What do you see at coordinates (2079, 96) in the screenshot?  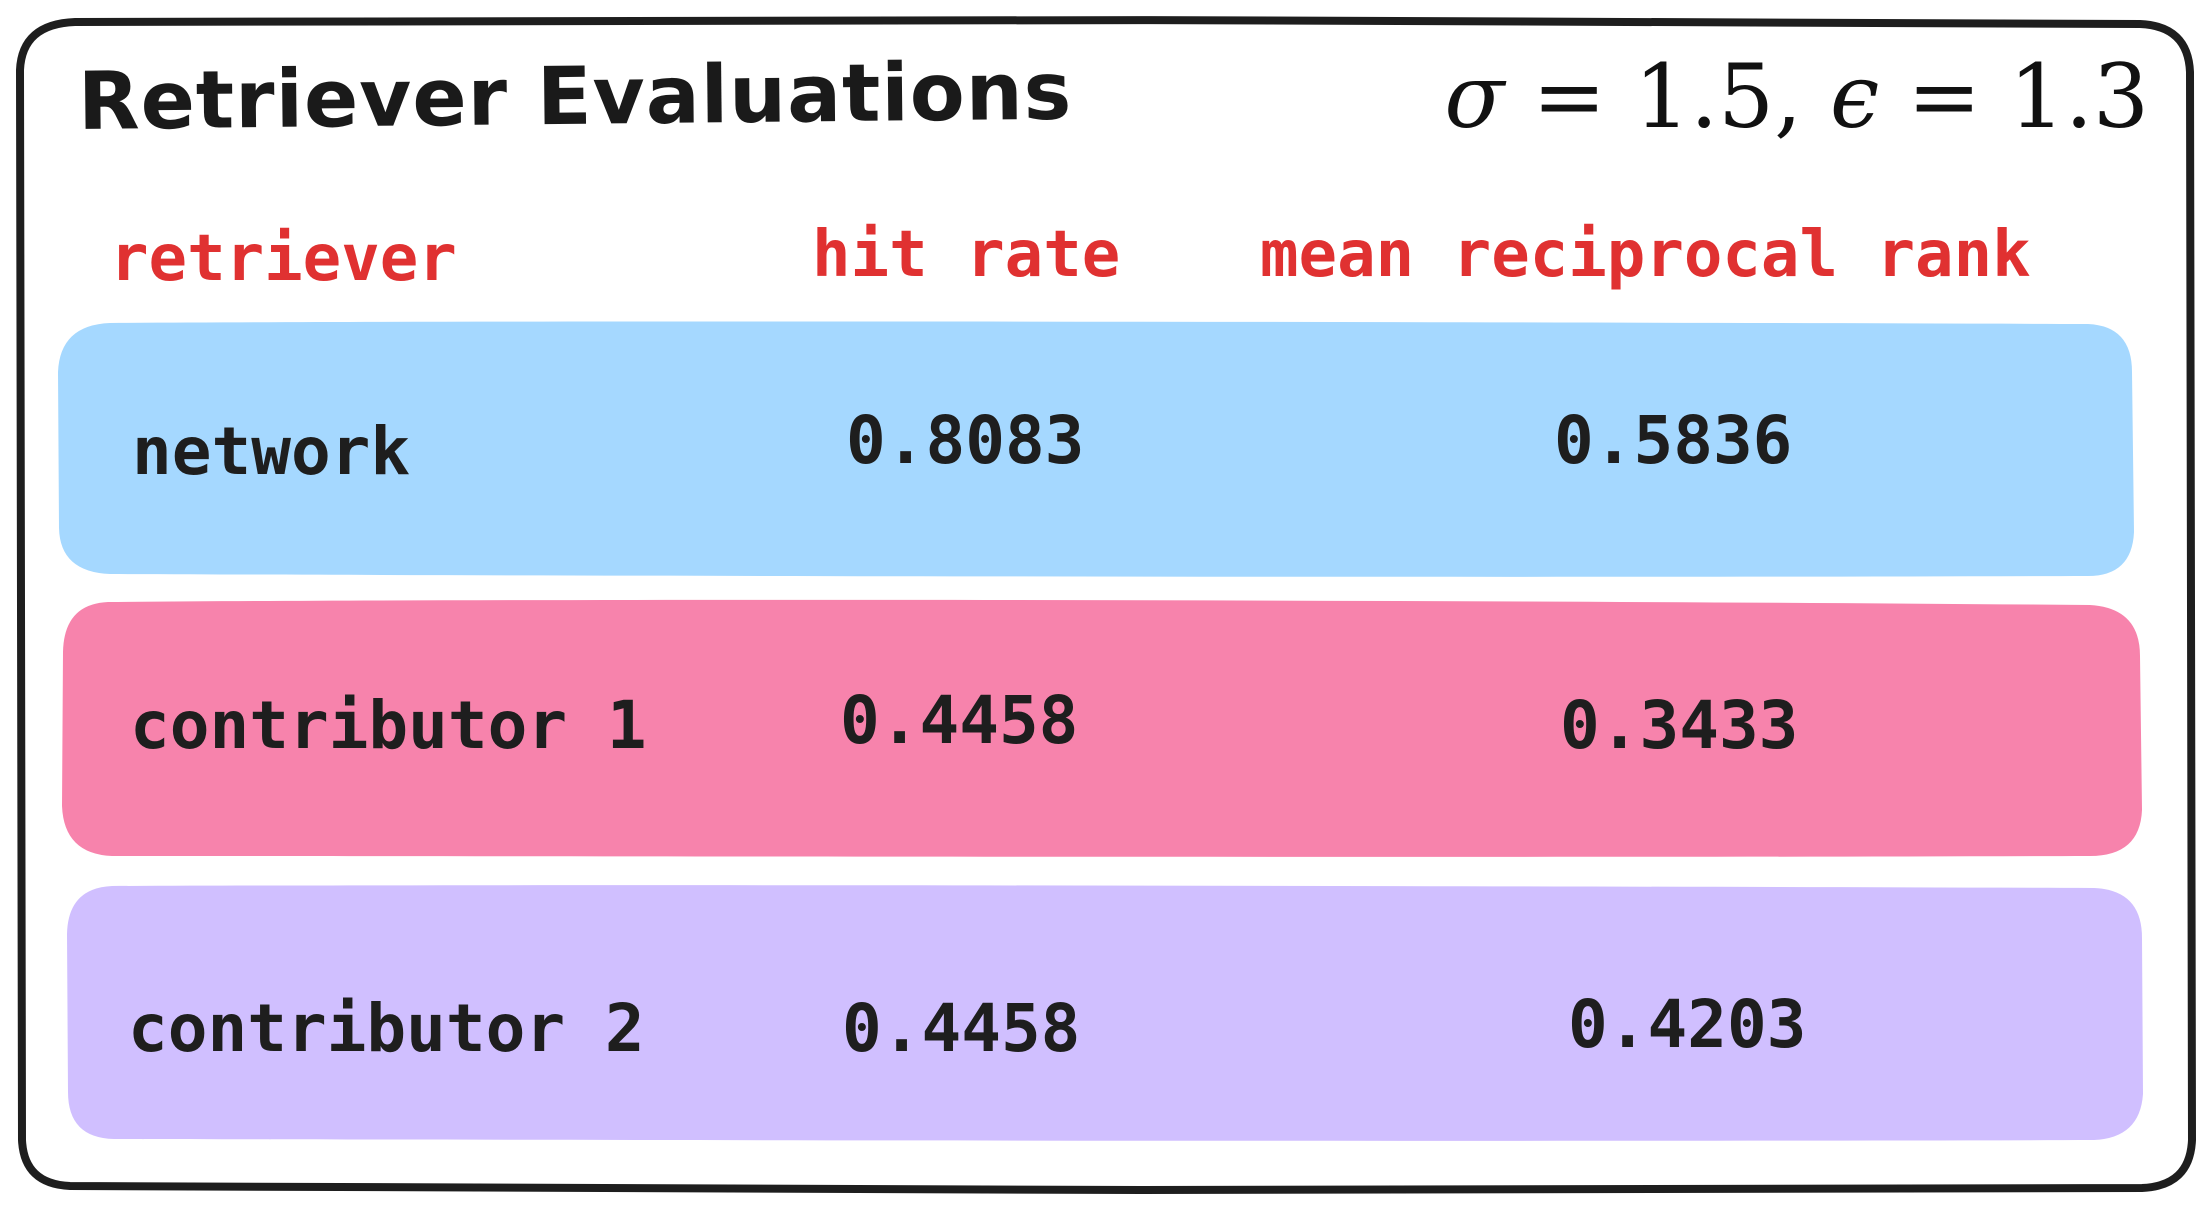 I see `epsilon-value: 1.3` at bounding box center [2079, 96].